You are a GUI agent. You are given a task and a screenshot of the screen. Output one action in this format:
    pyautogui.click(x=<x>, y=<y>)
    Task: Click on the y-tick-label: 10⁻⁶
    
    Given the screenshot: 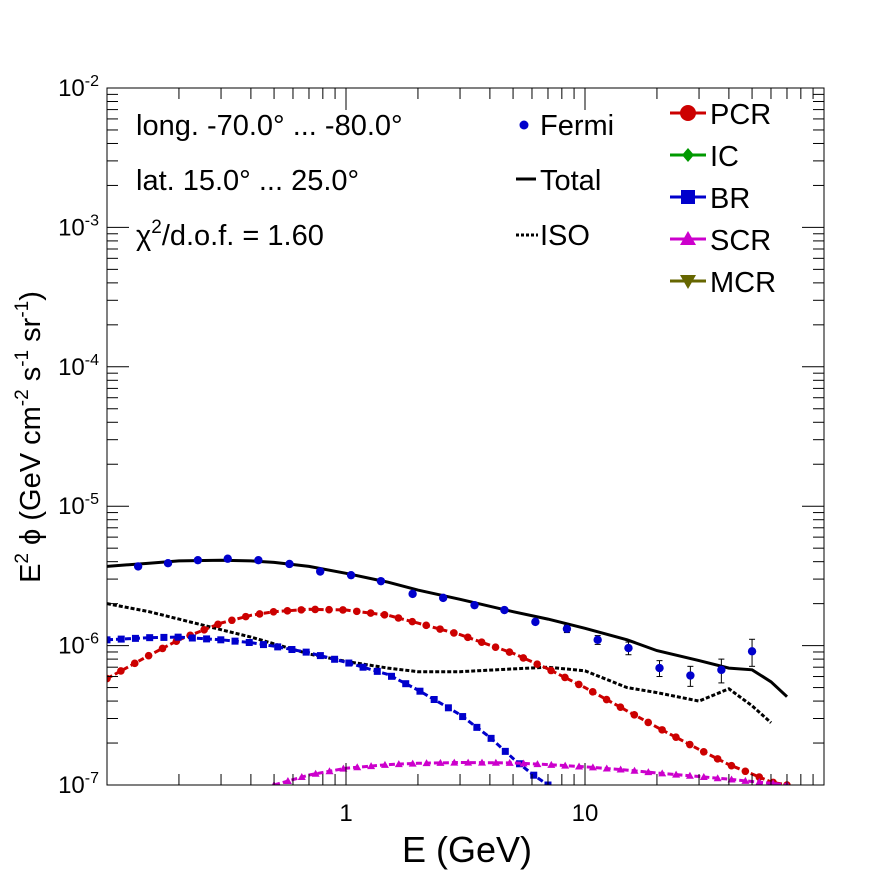 What is the action you would take?
    pyautogui.click(x=78, y=645)
    